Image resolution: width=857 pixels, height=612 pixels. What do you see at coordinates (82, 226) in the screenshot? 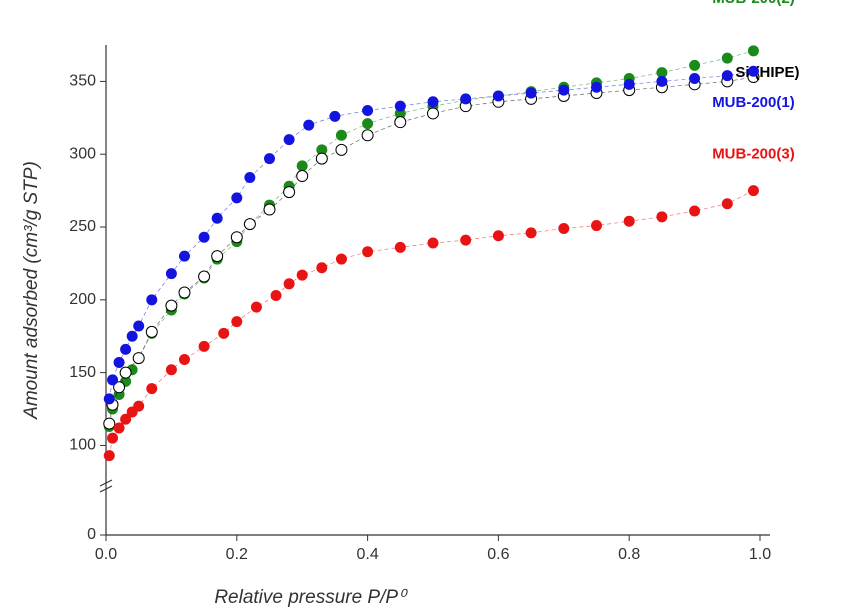
I see `y-tick-label: 250` at bounding box center [82, 226].